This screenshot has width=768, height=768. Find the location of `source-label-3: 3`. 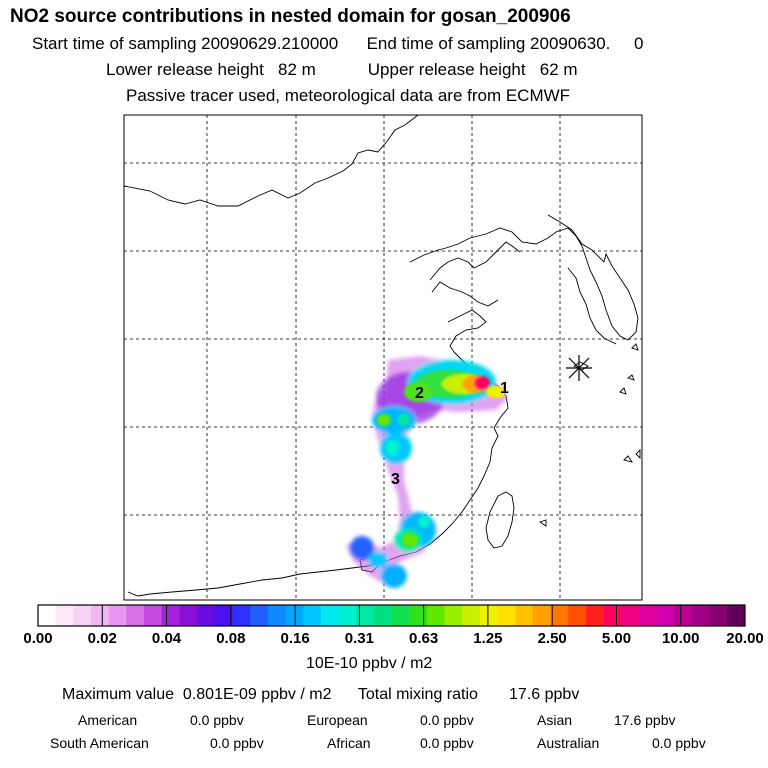

source-label-3: 3 is located at coordinates (395, 479).